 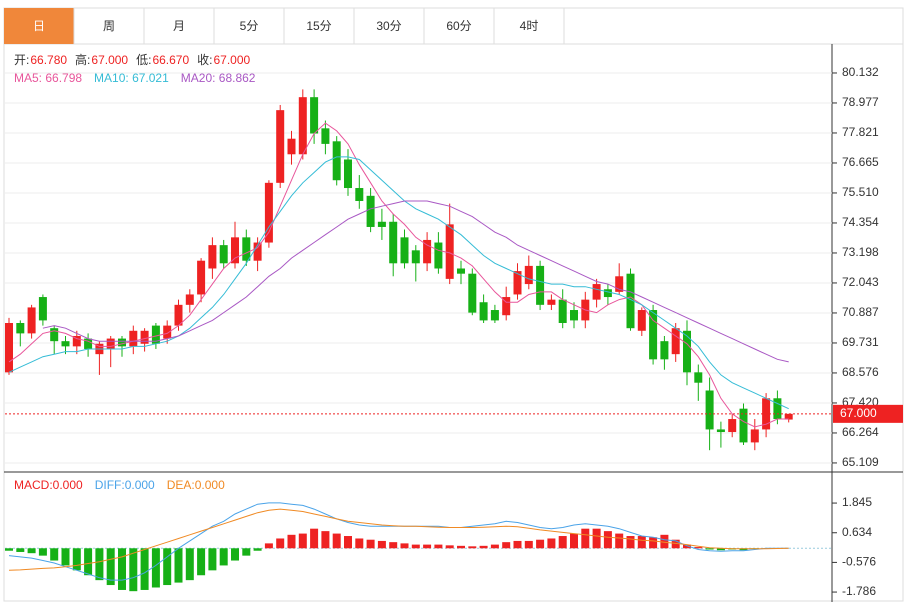 What do you see at coordinates (858, 413) in the screenshot?
I see `last-price-label: 67.000` at bounding box center [858, 413].